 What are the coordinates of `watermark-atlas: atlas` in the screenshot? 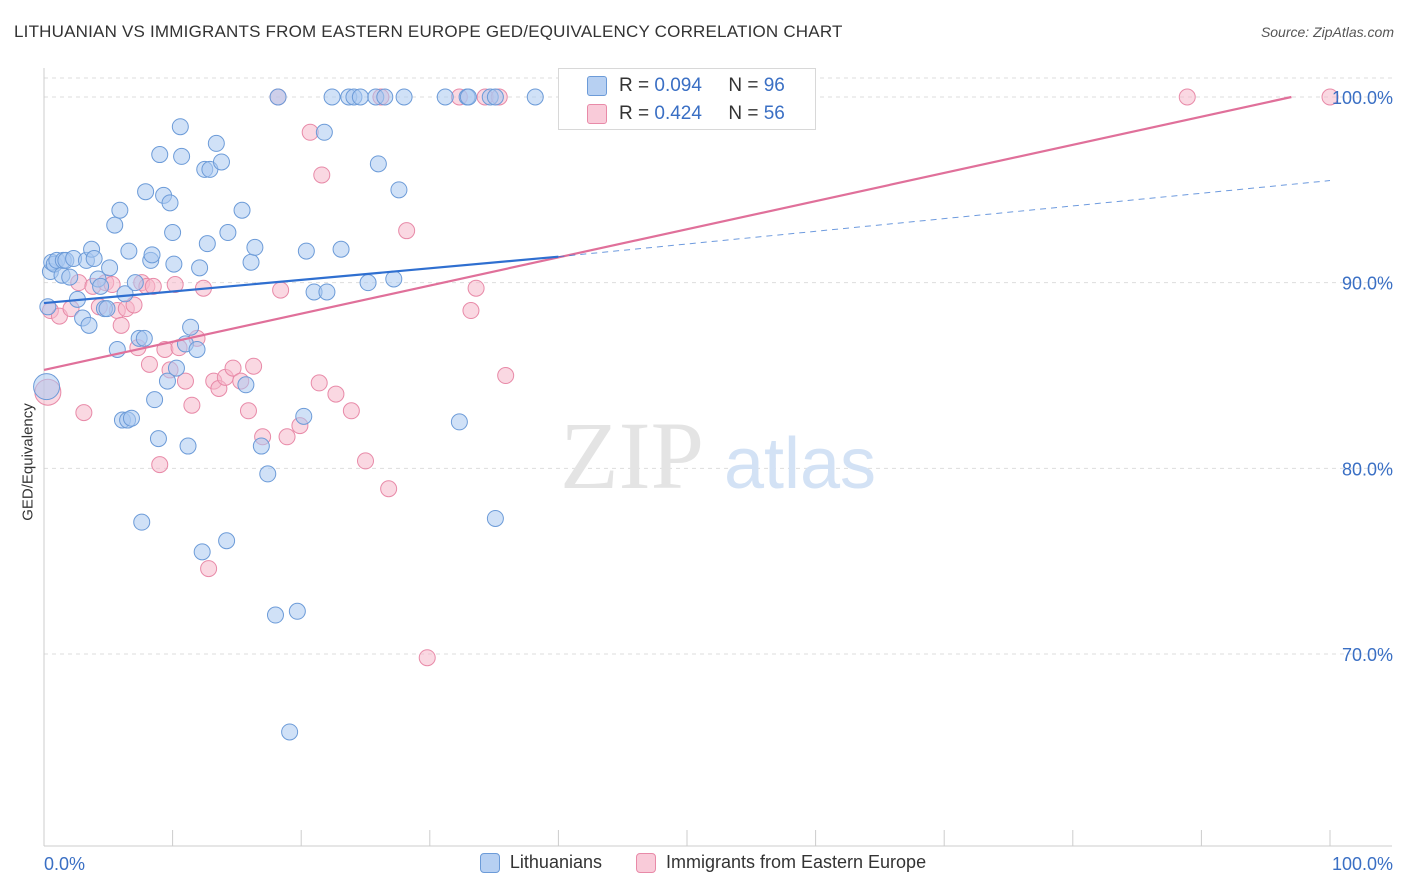 It's located at (800, 464).